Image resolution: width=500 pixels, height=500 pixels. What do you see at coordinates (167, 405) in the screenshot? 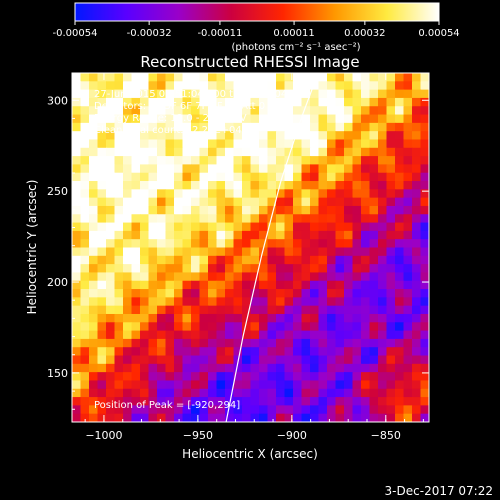
I see `annotation-peak-position: Position of Peak = [-920,294]` at bounding box center [167, 405].